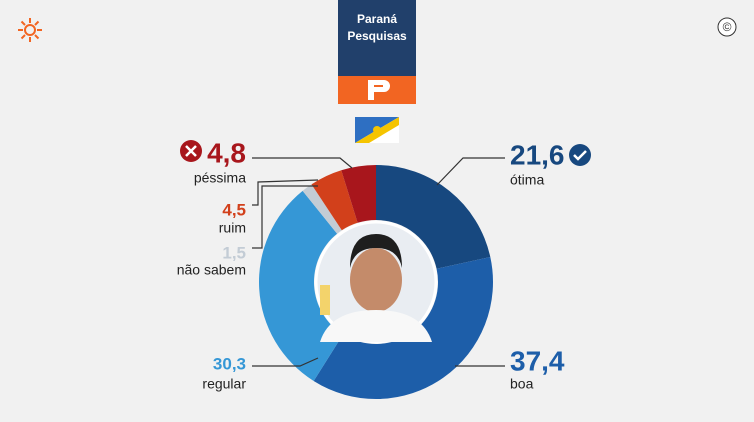 Image resolution: width=754 pixels, height=422 pixels. What do you see at coordinates (220, 178) in the screenshot?
I see `category-label: péssima` at bounding box center [220, 178].